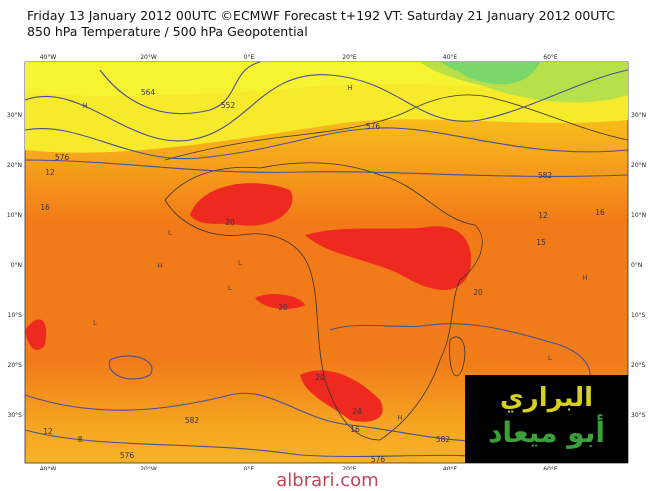 The image size is (655, 491). What do you see at coordinates (396, 127) in the screenshot?
I see `coast` at bounding box center [396, 127].